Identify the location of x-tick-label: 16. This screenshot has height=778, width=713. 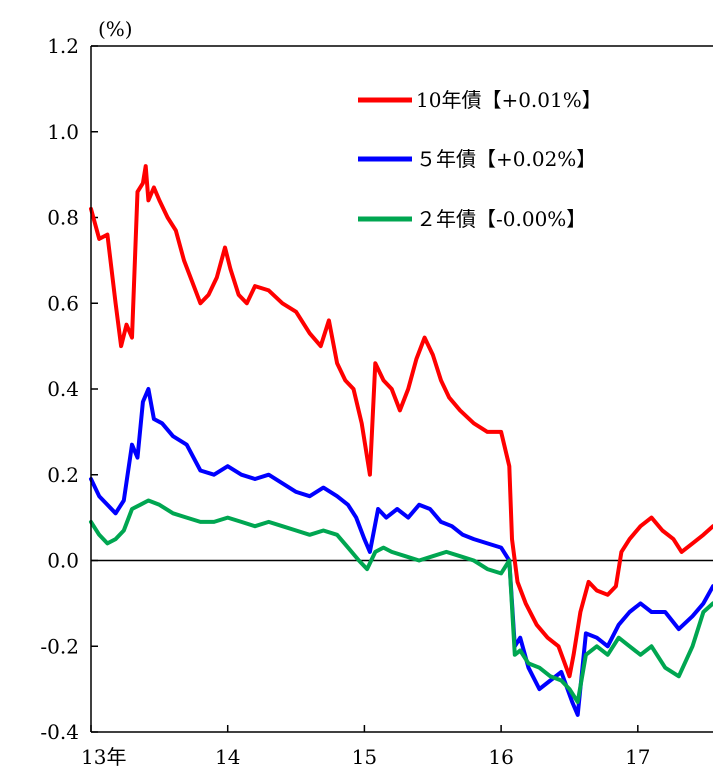
(500, 757).